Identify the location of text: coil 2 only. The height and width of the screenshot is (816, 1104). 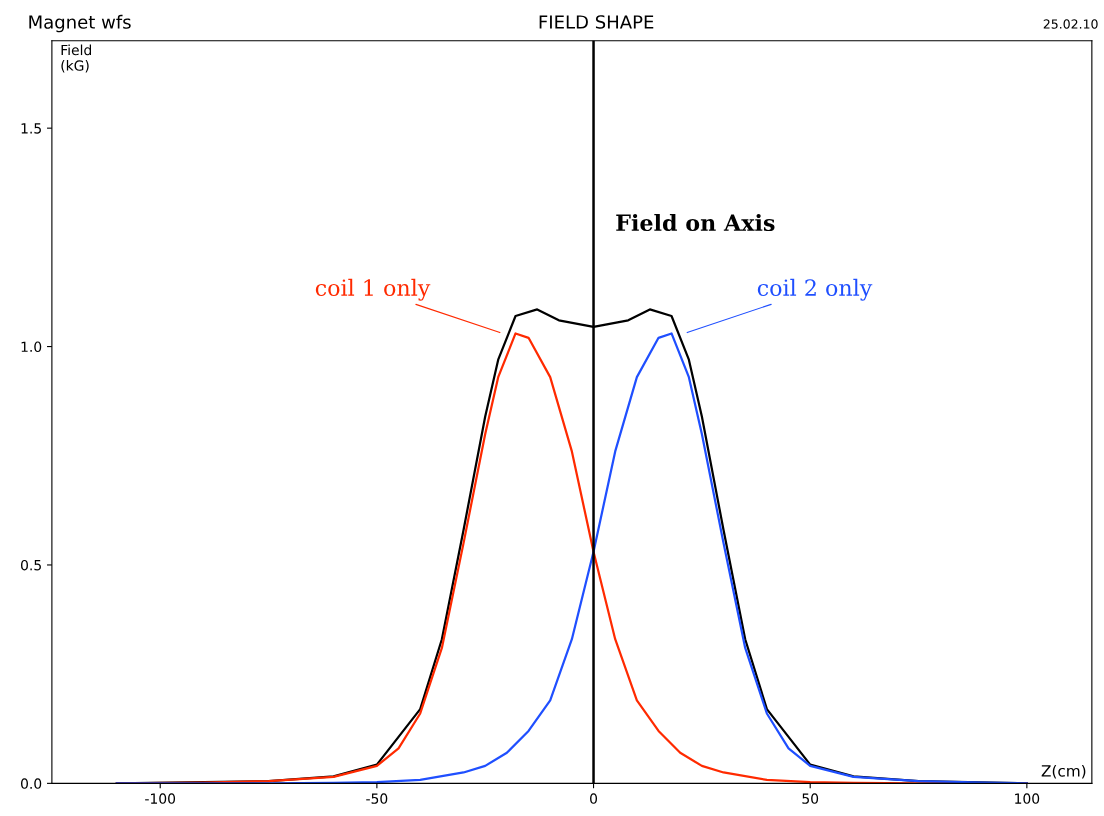
(815, 289).